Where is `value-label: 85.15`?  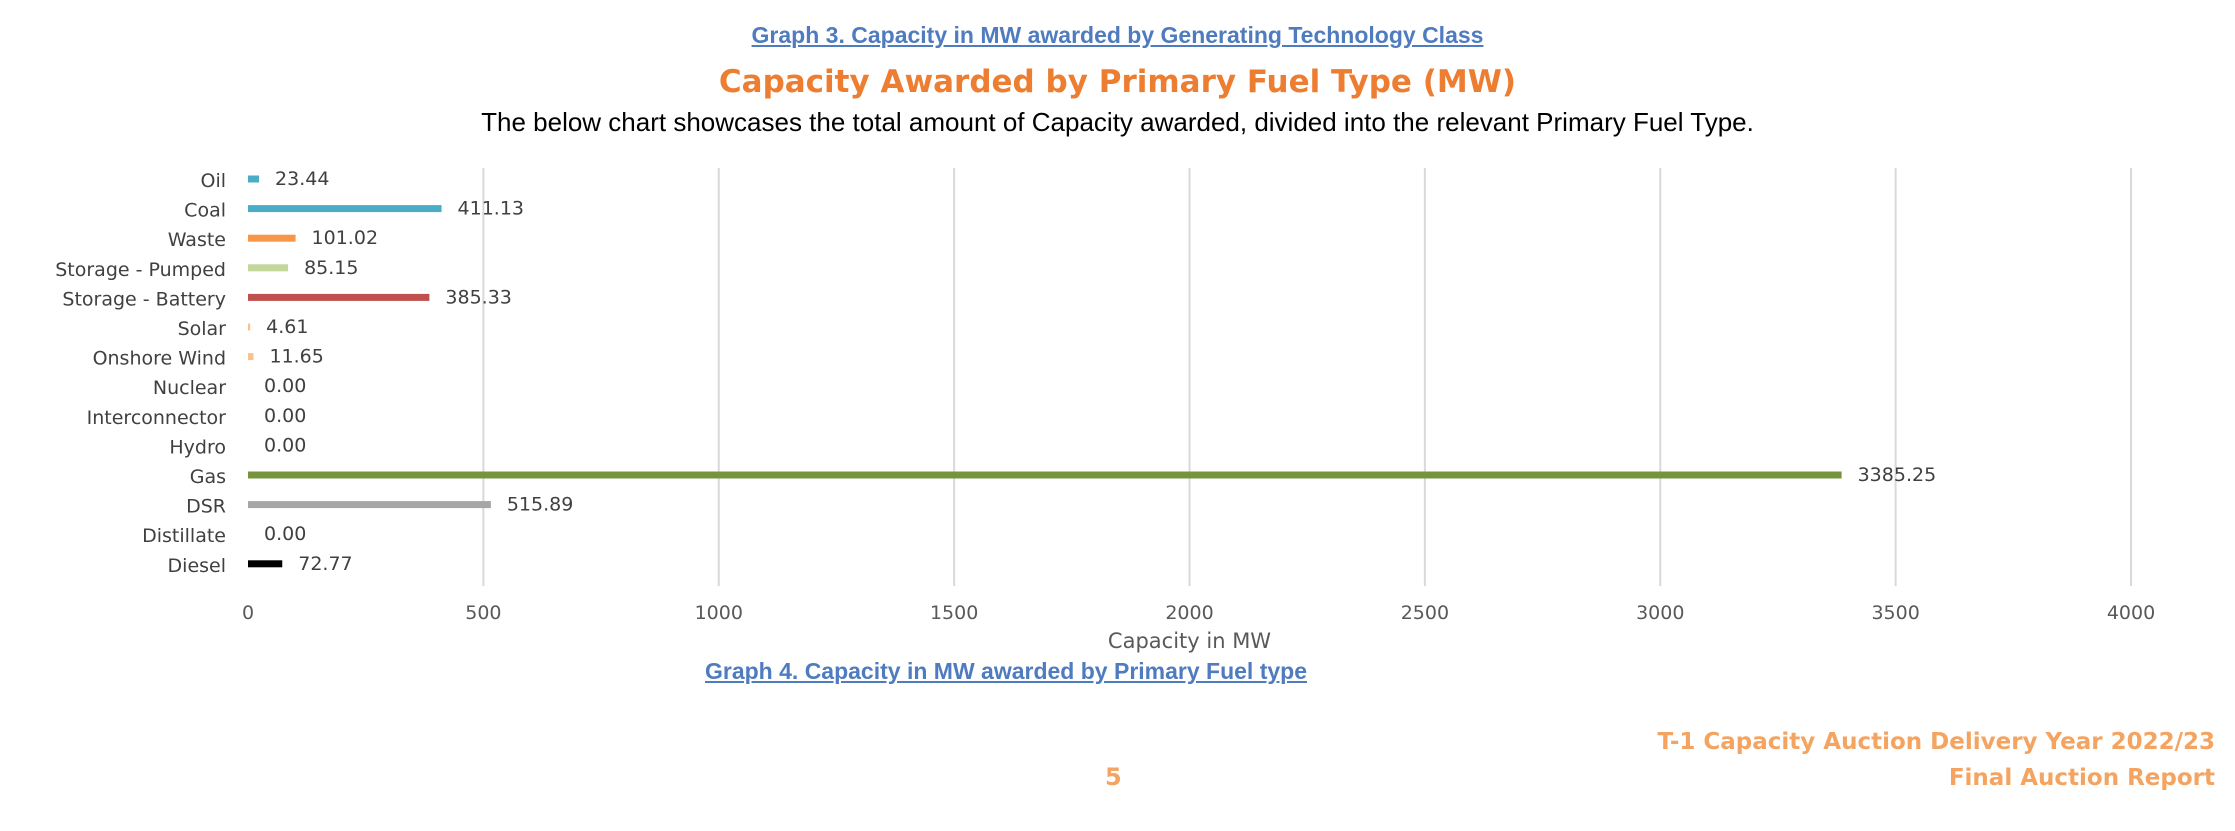
value-label: 85.15 is located at coordinates (331, 268).